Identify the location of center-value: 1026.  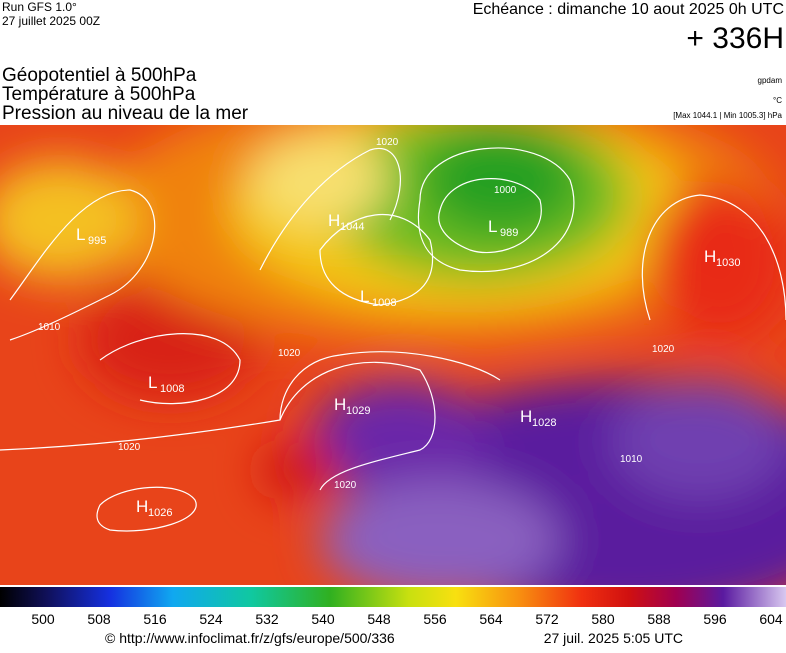
(160, 513).